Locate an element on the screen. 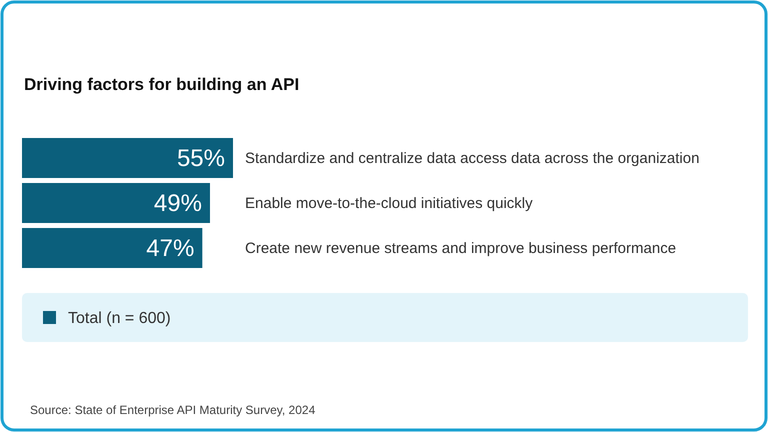 This screenshot has width=768, height=432. data-label: 49% is located at coordinates (178, 203).